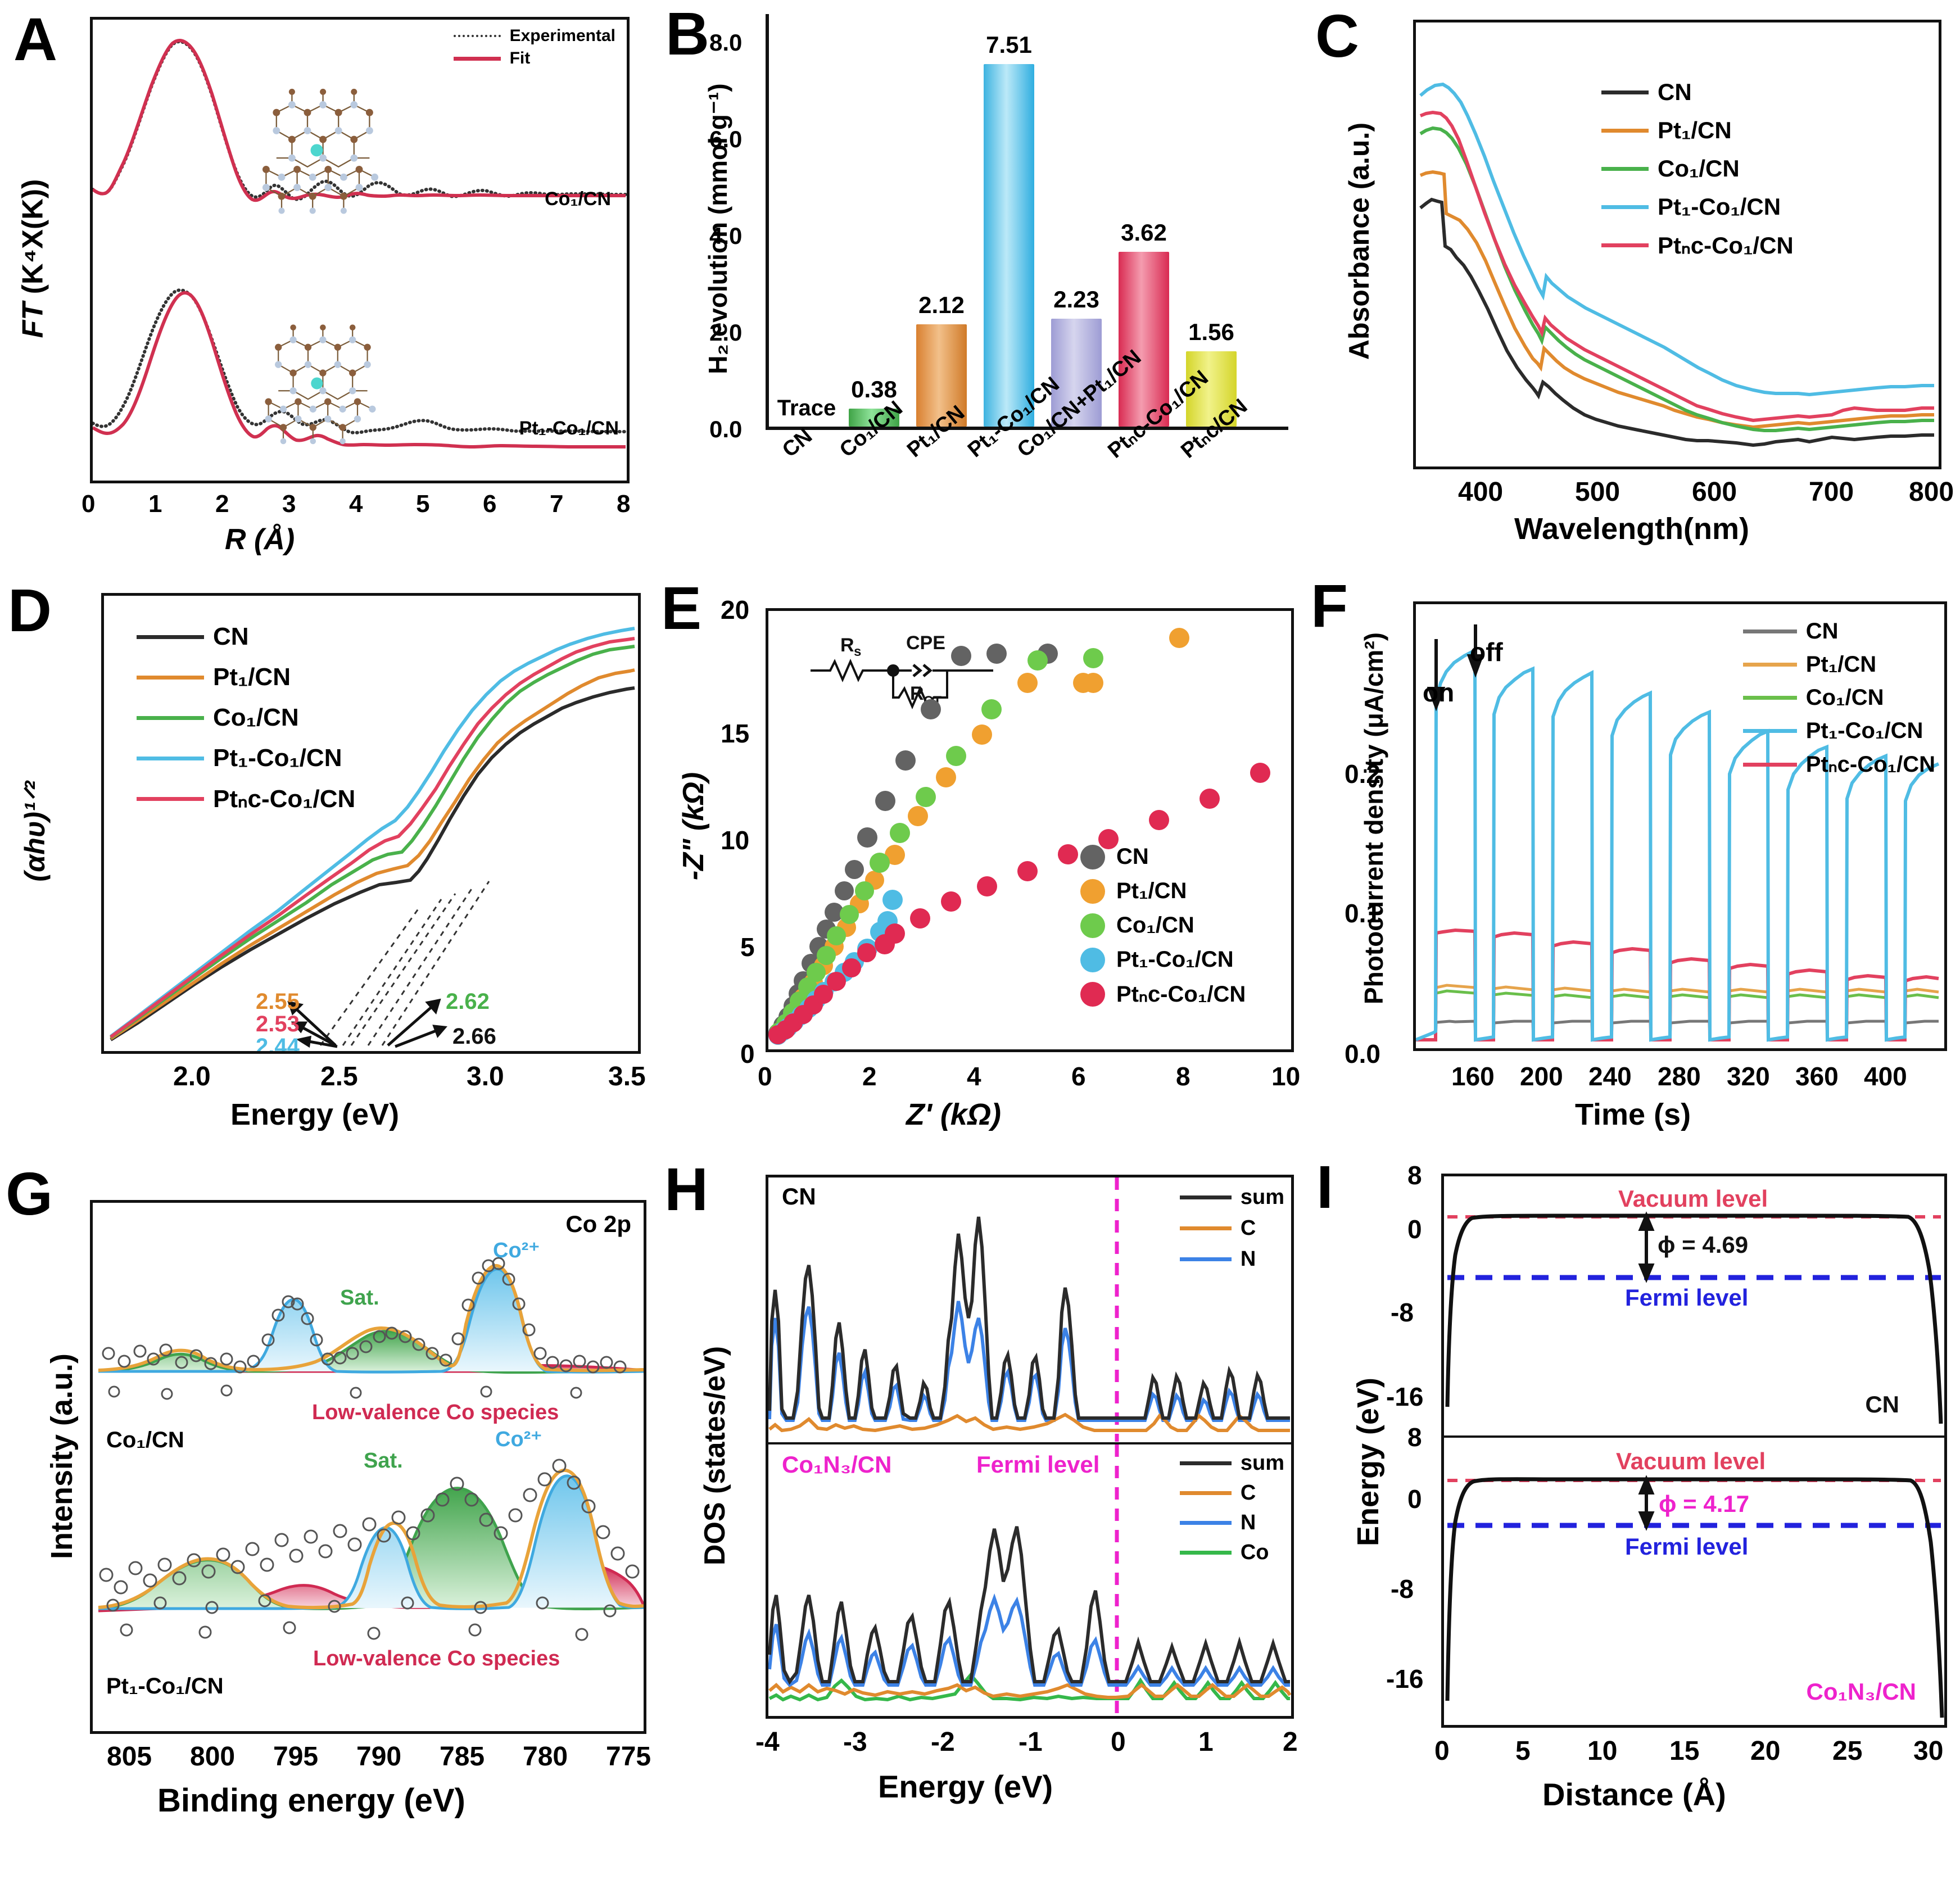 The height and width of the screenshot is (1884, 1960). I want to click on panel-c-ylabel: Absorbance (a.u.), so click(1359, 241).